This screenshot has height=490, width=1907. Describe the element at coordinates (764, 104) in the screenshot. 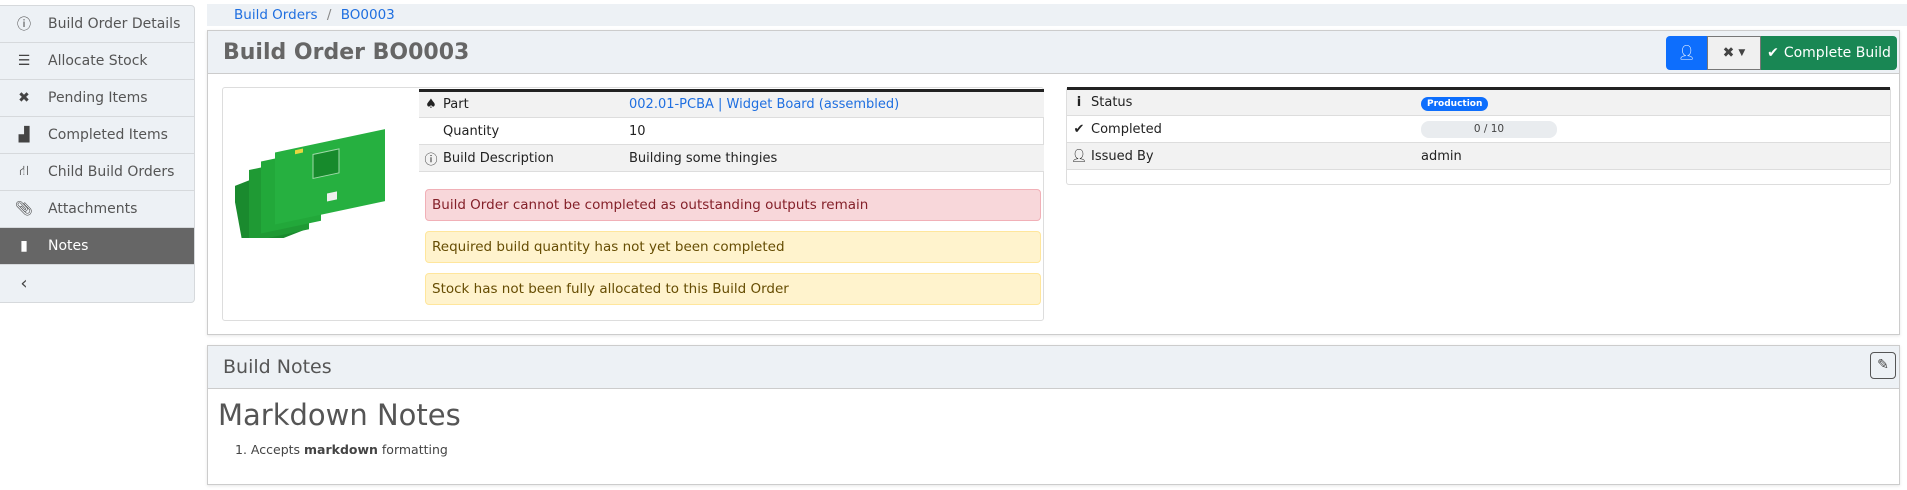

I see `part-link: 002.01-PCBA | Widget Board (assembled)` at that location.